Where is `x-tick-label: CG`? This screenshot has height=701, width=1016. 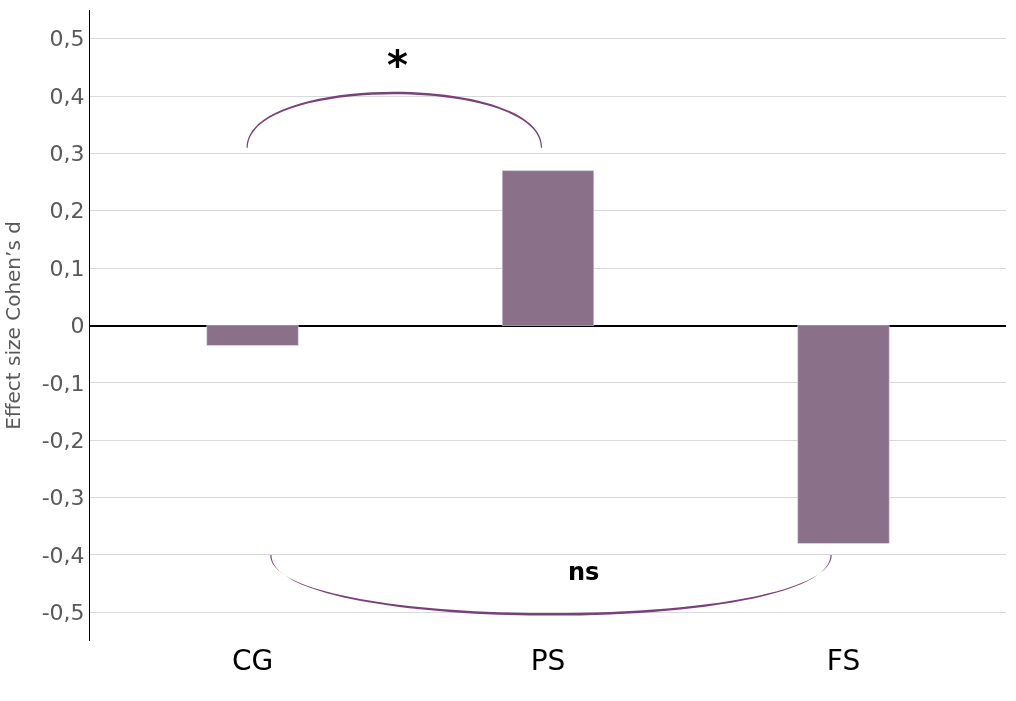 x-tick-label: CG is located at coordinates (252, 660).